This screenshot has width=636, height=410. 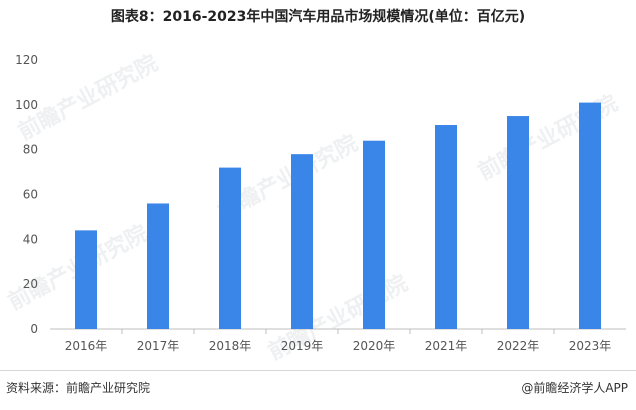 What do you see at coordinates (26, 105) in the screenshot?
I see `y-tick-label: 100` at bounding box center [26, 105].